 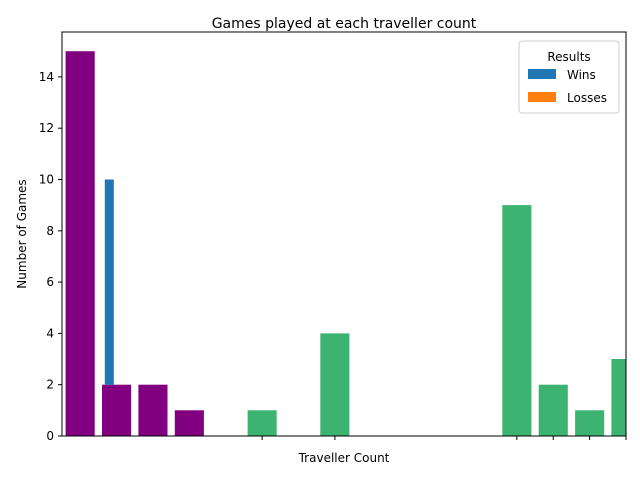 What do you see at coordinates (46, 179) in the screenshot?
I see `y-tick-label: 10` at bounding box center [46, 179].